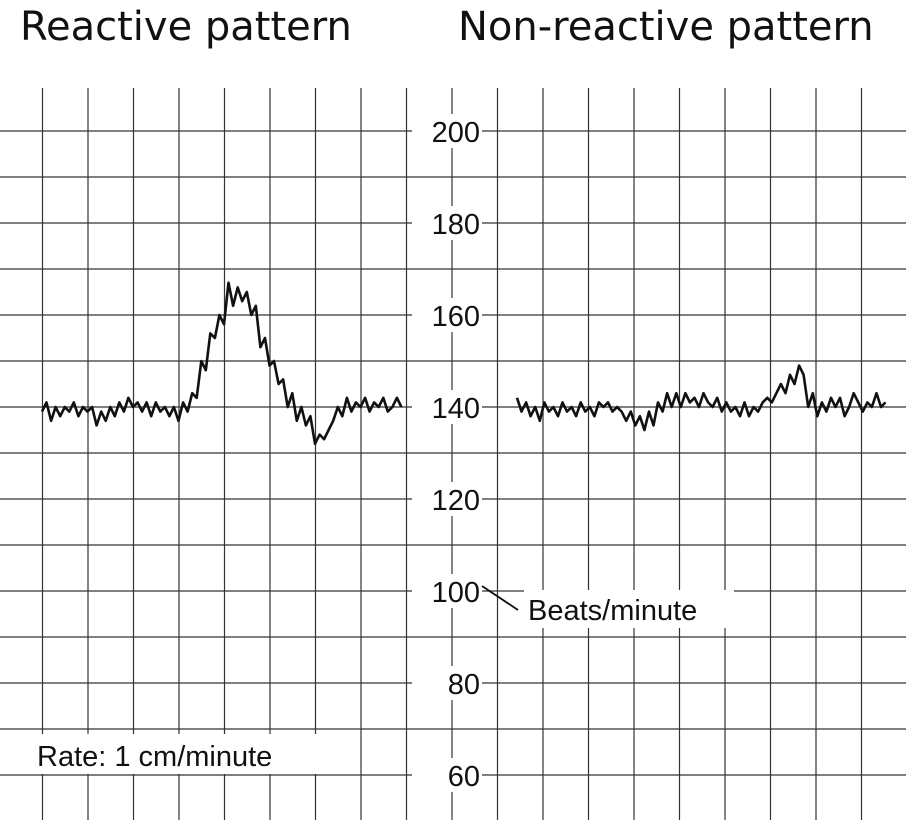  Describe the element at coordinates (464, 777) in the screenshot. I see `y-tick-label-60: 60` at that location.